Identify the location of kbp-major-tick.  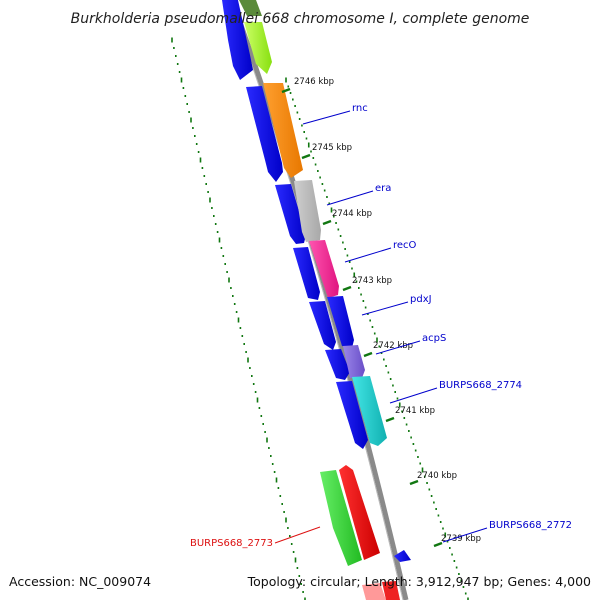
(390, 419).